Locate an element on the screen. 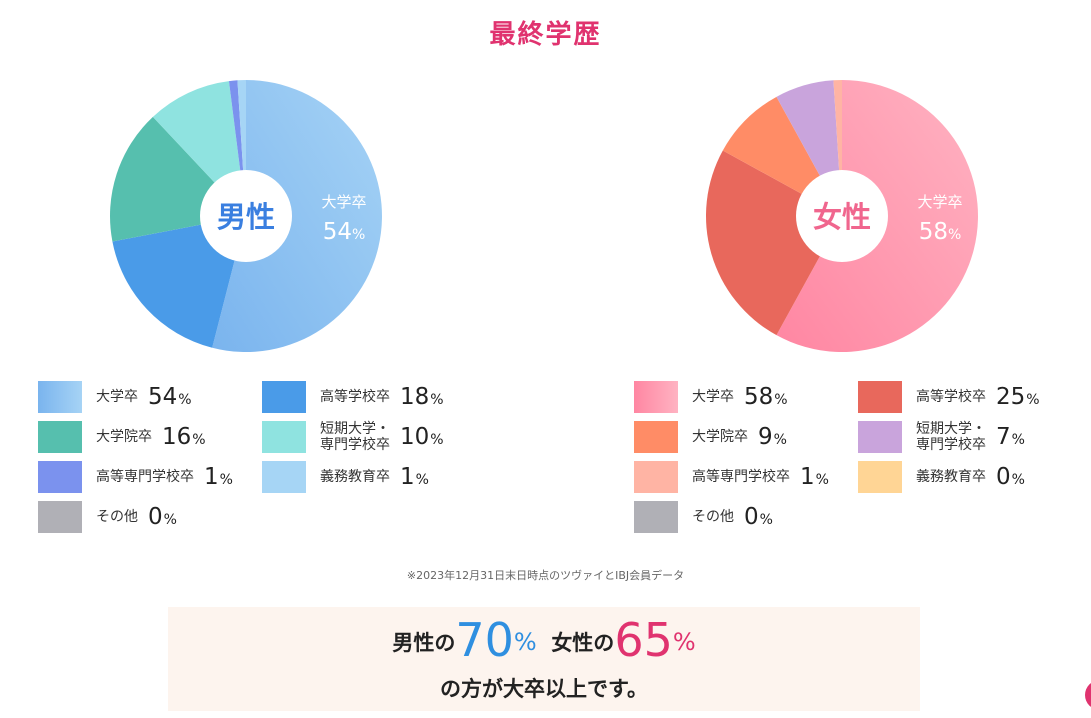 The image size is (1091, 718). pie-center-label: 女性 is located at coordinates (842, 217).